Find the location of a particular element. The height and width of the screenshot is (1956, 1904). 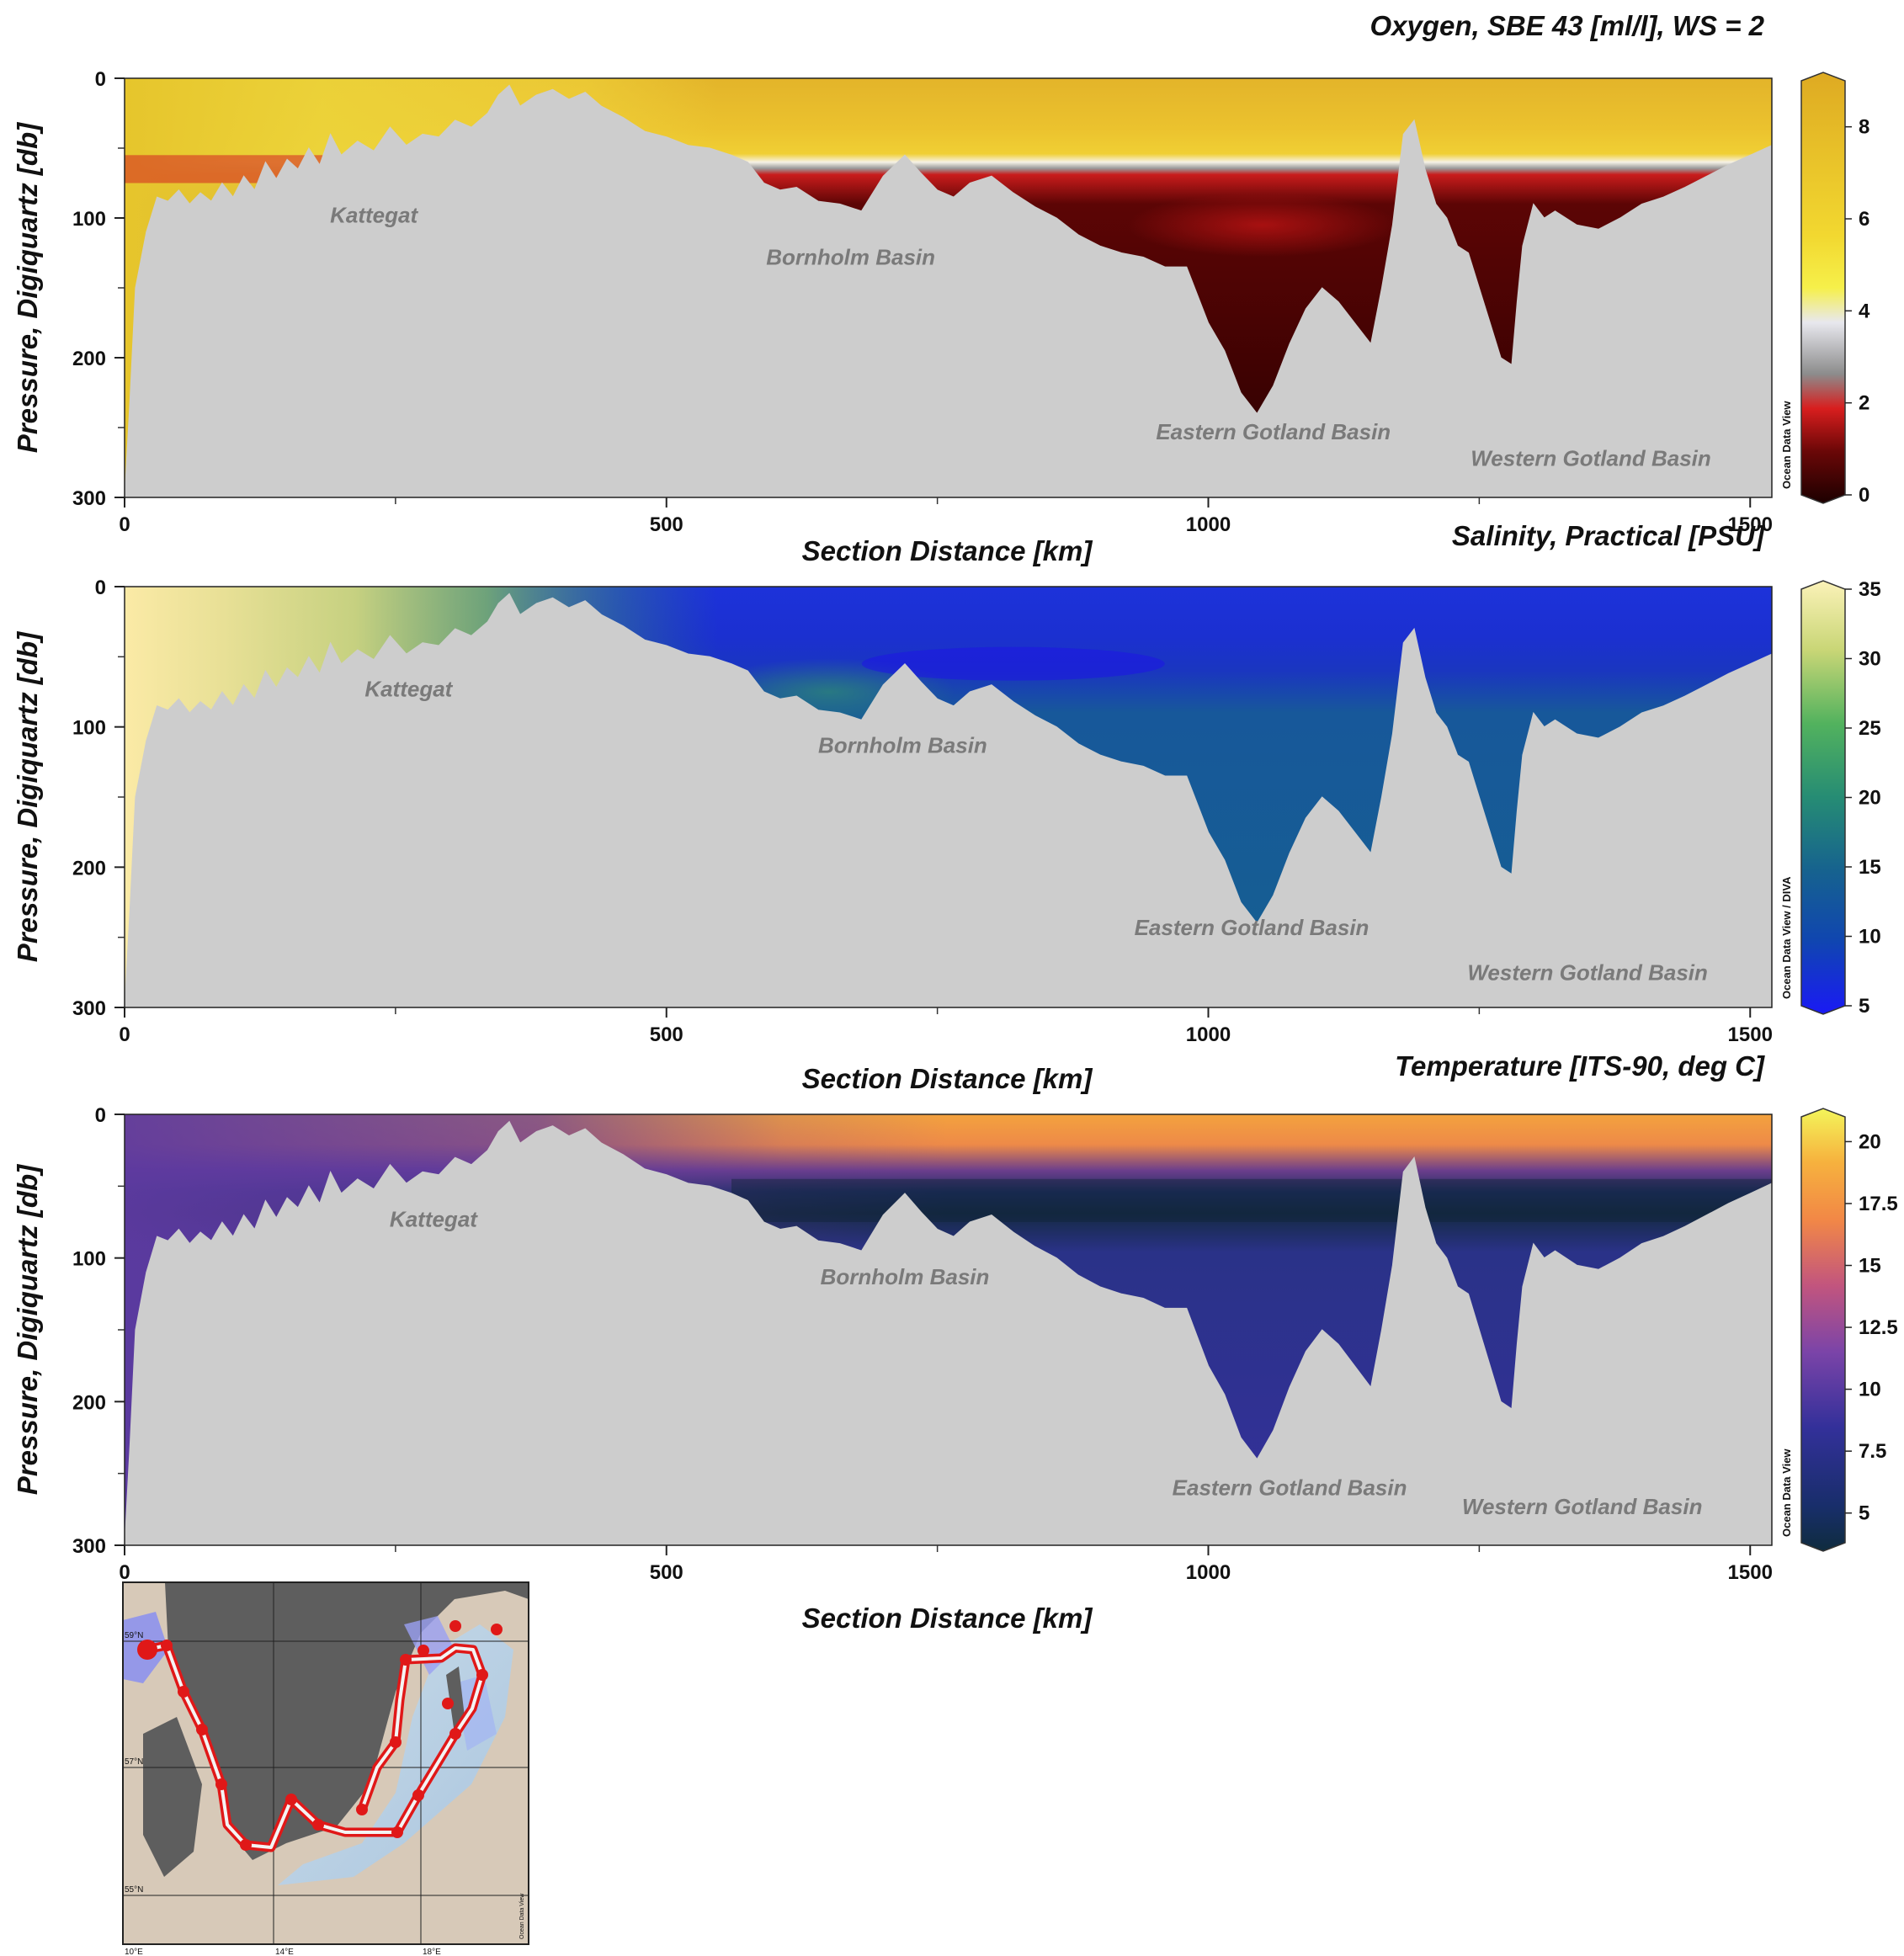

colorbar-tick-label: 25 is located at coordinates (1870, 728).